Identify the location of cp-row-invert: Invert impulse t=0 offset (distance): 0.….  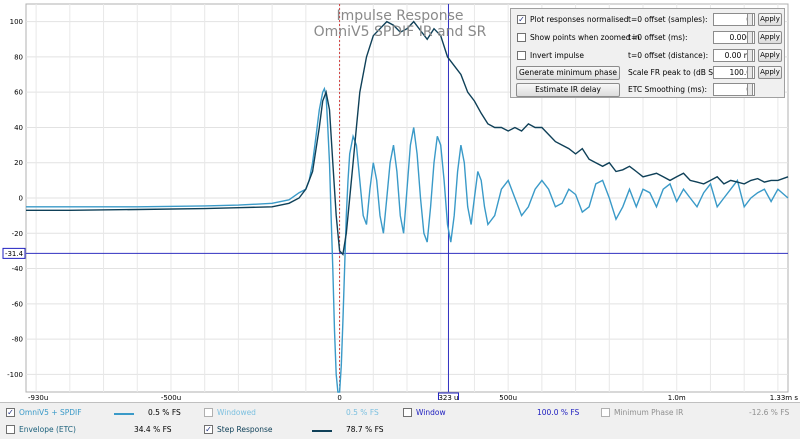
(647, 56).